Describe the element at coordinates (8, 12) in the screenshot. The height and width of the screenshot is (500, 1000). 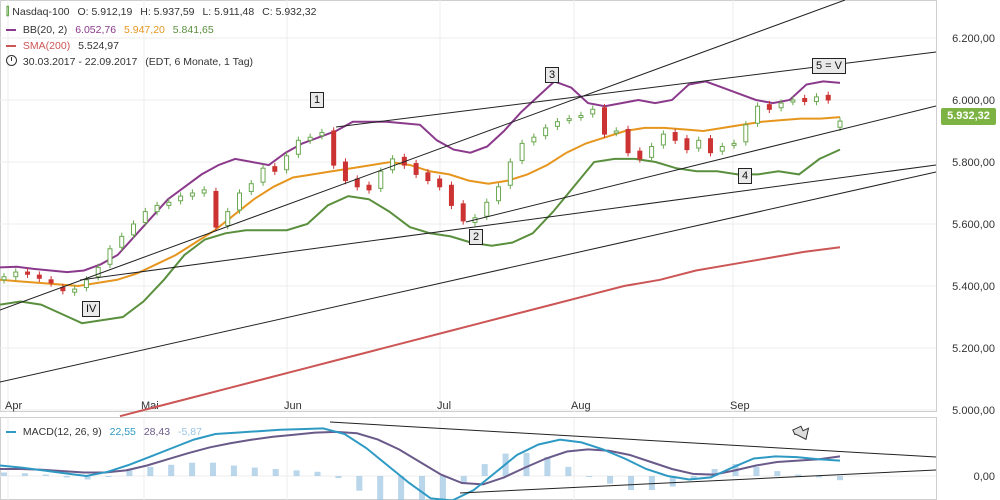
I see `candle-icon: ⫿` at that location.